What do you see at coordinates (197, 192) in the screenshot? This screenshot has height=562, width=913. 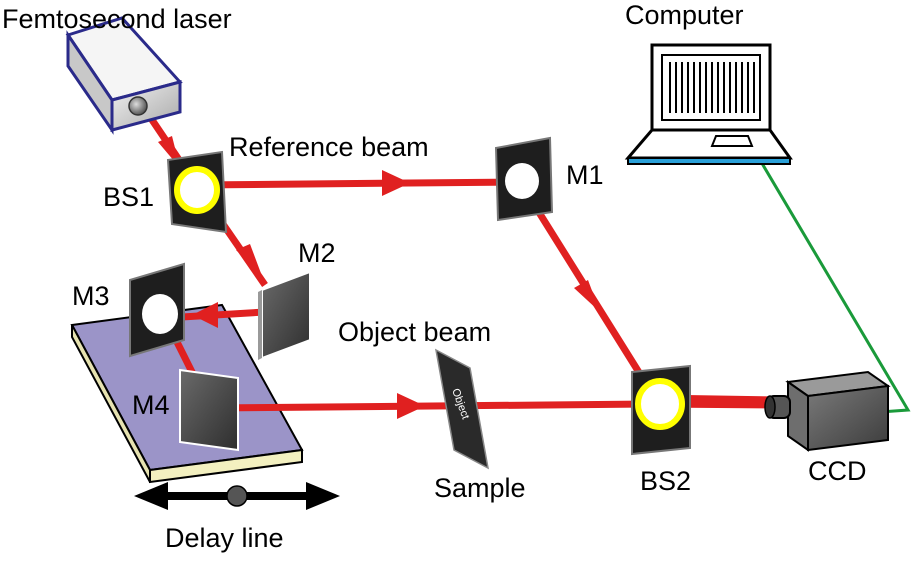 I see `beam-splitter-bs1` at bounding box center [197, 192].